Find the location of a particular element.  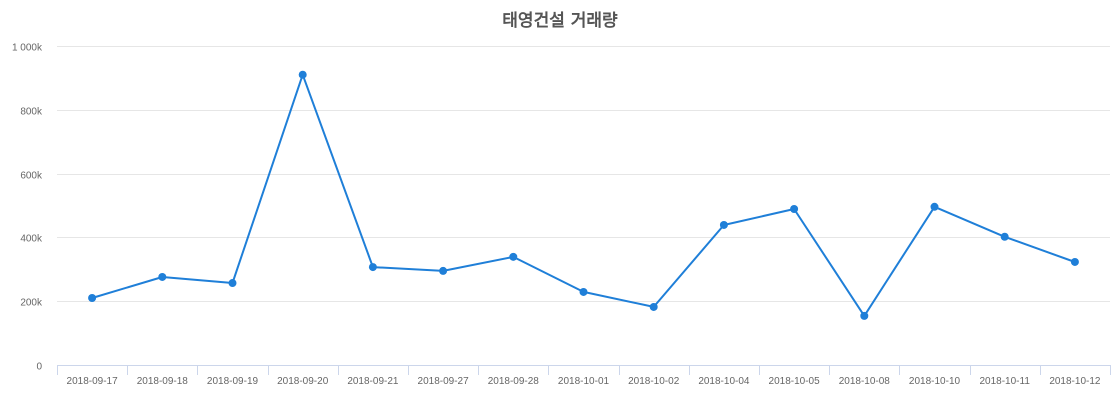

y-axis-labels: 0 200k 400k 600k 800k 1 000k is located at coordinates (27, 208).